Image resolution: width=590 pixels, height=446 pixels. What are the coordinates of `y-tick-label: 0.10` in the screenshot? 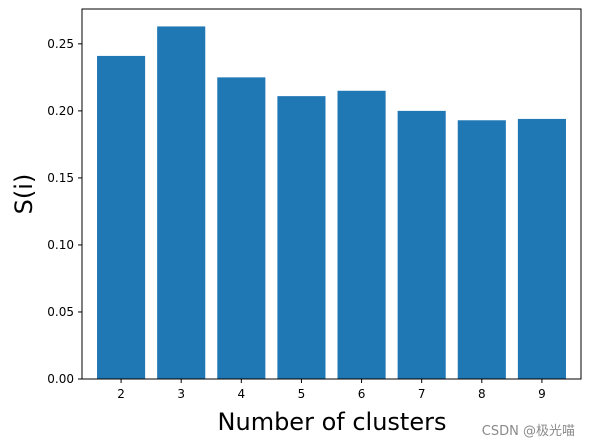 It's located at (60, 245).